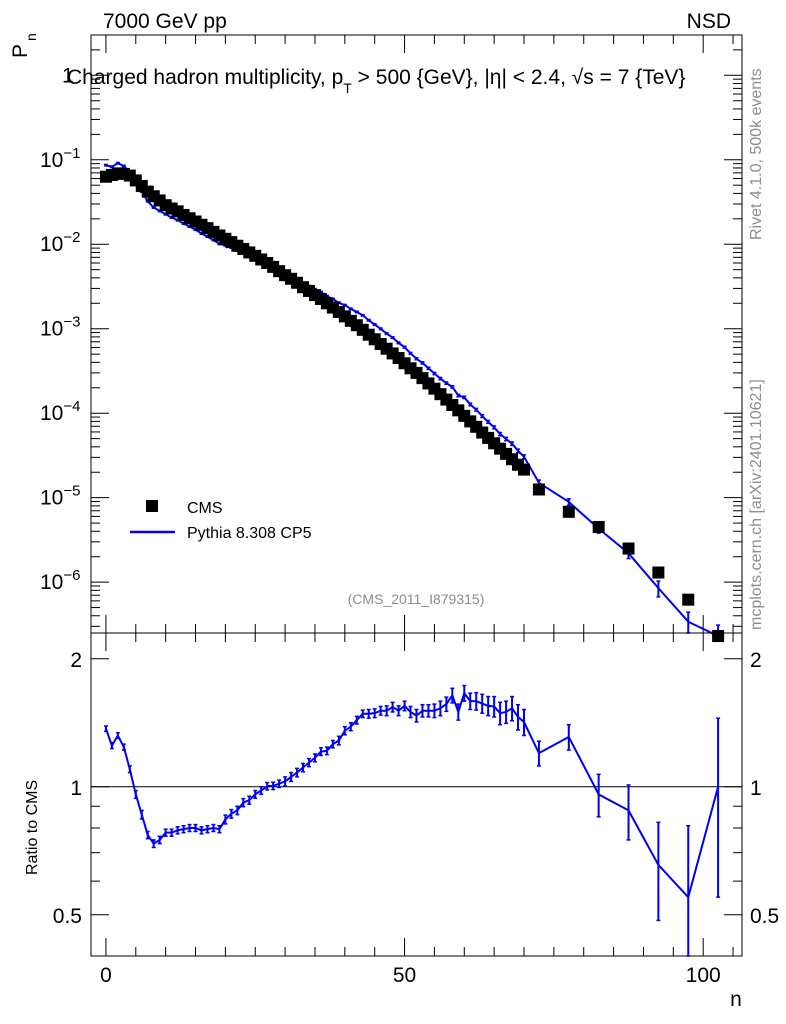 Image resolution: width=786 pixels, height=1024 pixels. I want to click on process-label: NSD, so click(709, 21).